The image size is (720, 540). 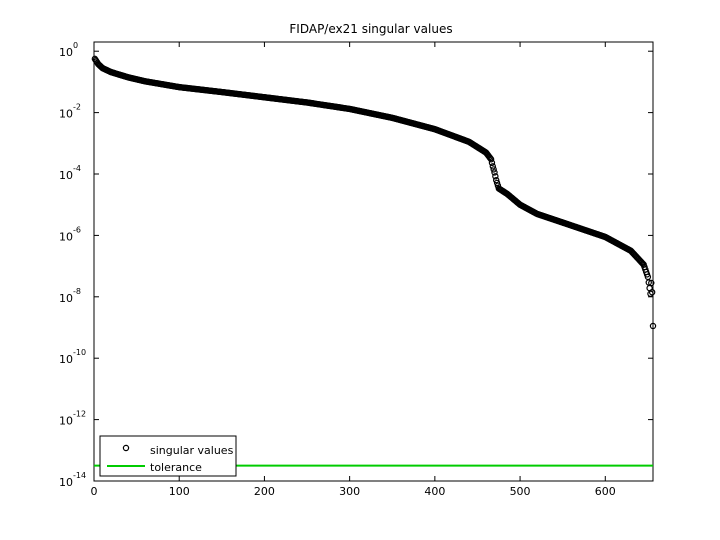 I want to click on y-tick-exponent: -4, so click(x=77, y=168).